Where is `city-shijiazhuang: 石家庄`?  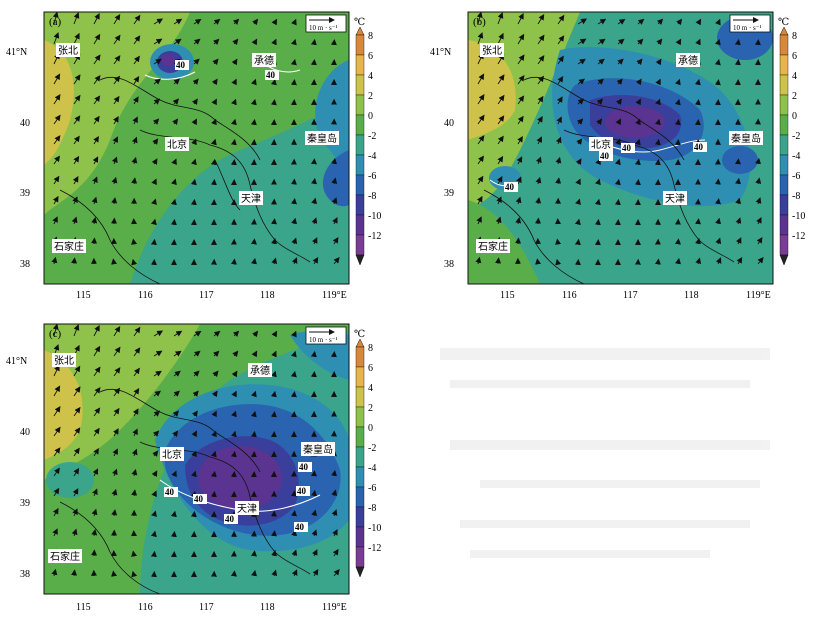
city-shijiazhuang: 石家庄 is located at coordinates (69, 246).